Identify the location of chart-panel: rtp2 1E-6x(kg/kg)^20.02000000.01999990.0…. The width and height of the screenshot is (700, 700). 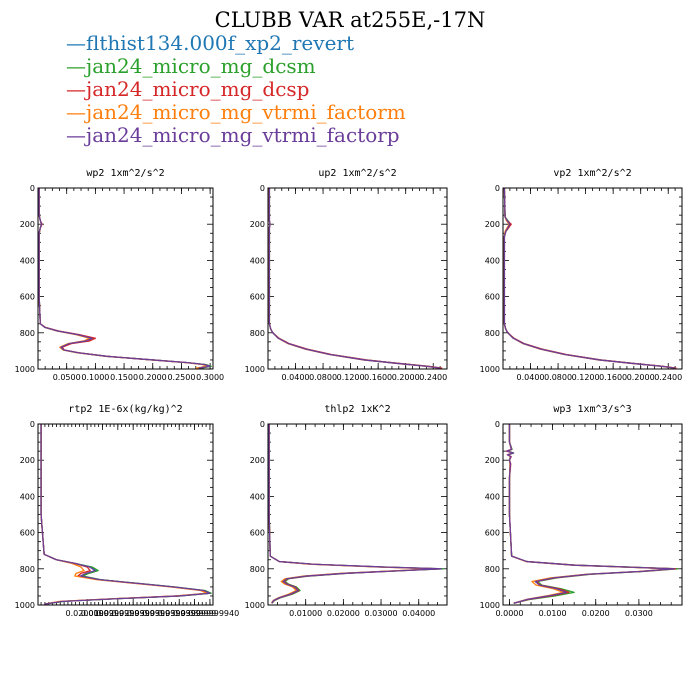
(127, 511).